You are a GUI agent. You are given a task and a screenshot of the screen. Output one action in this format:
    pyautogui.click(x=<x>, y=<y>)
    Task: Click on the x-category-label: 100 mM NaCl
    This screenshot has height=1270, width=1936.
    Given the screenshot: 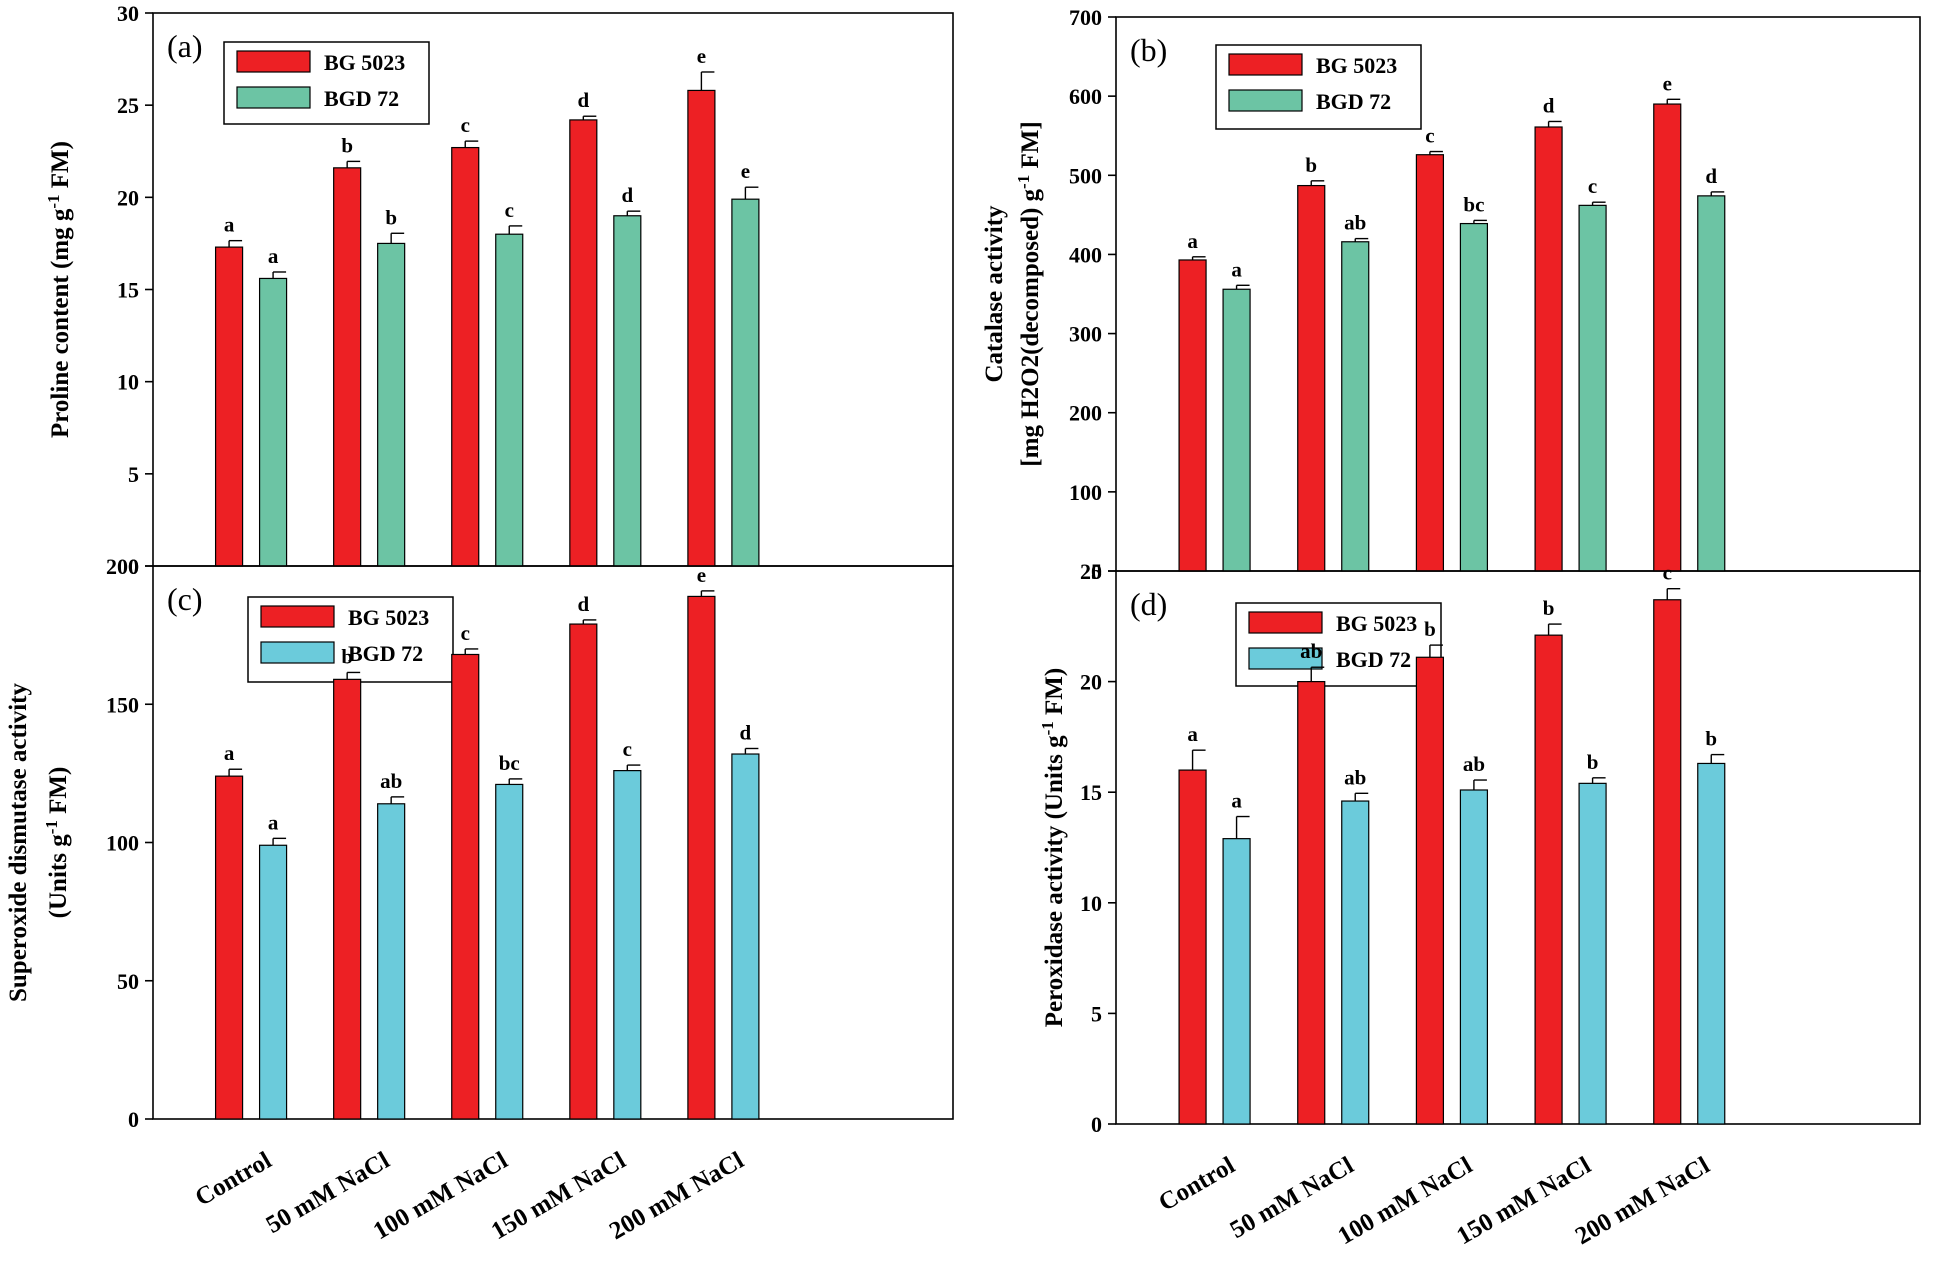 What is the action you would take?
    pyautogui.click(x=440, y=1196)
    